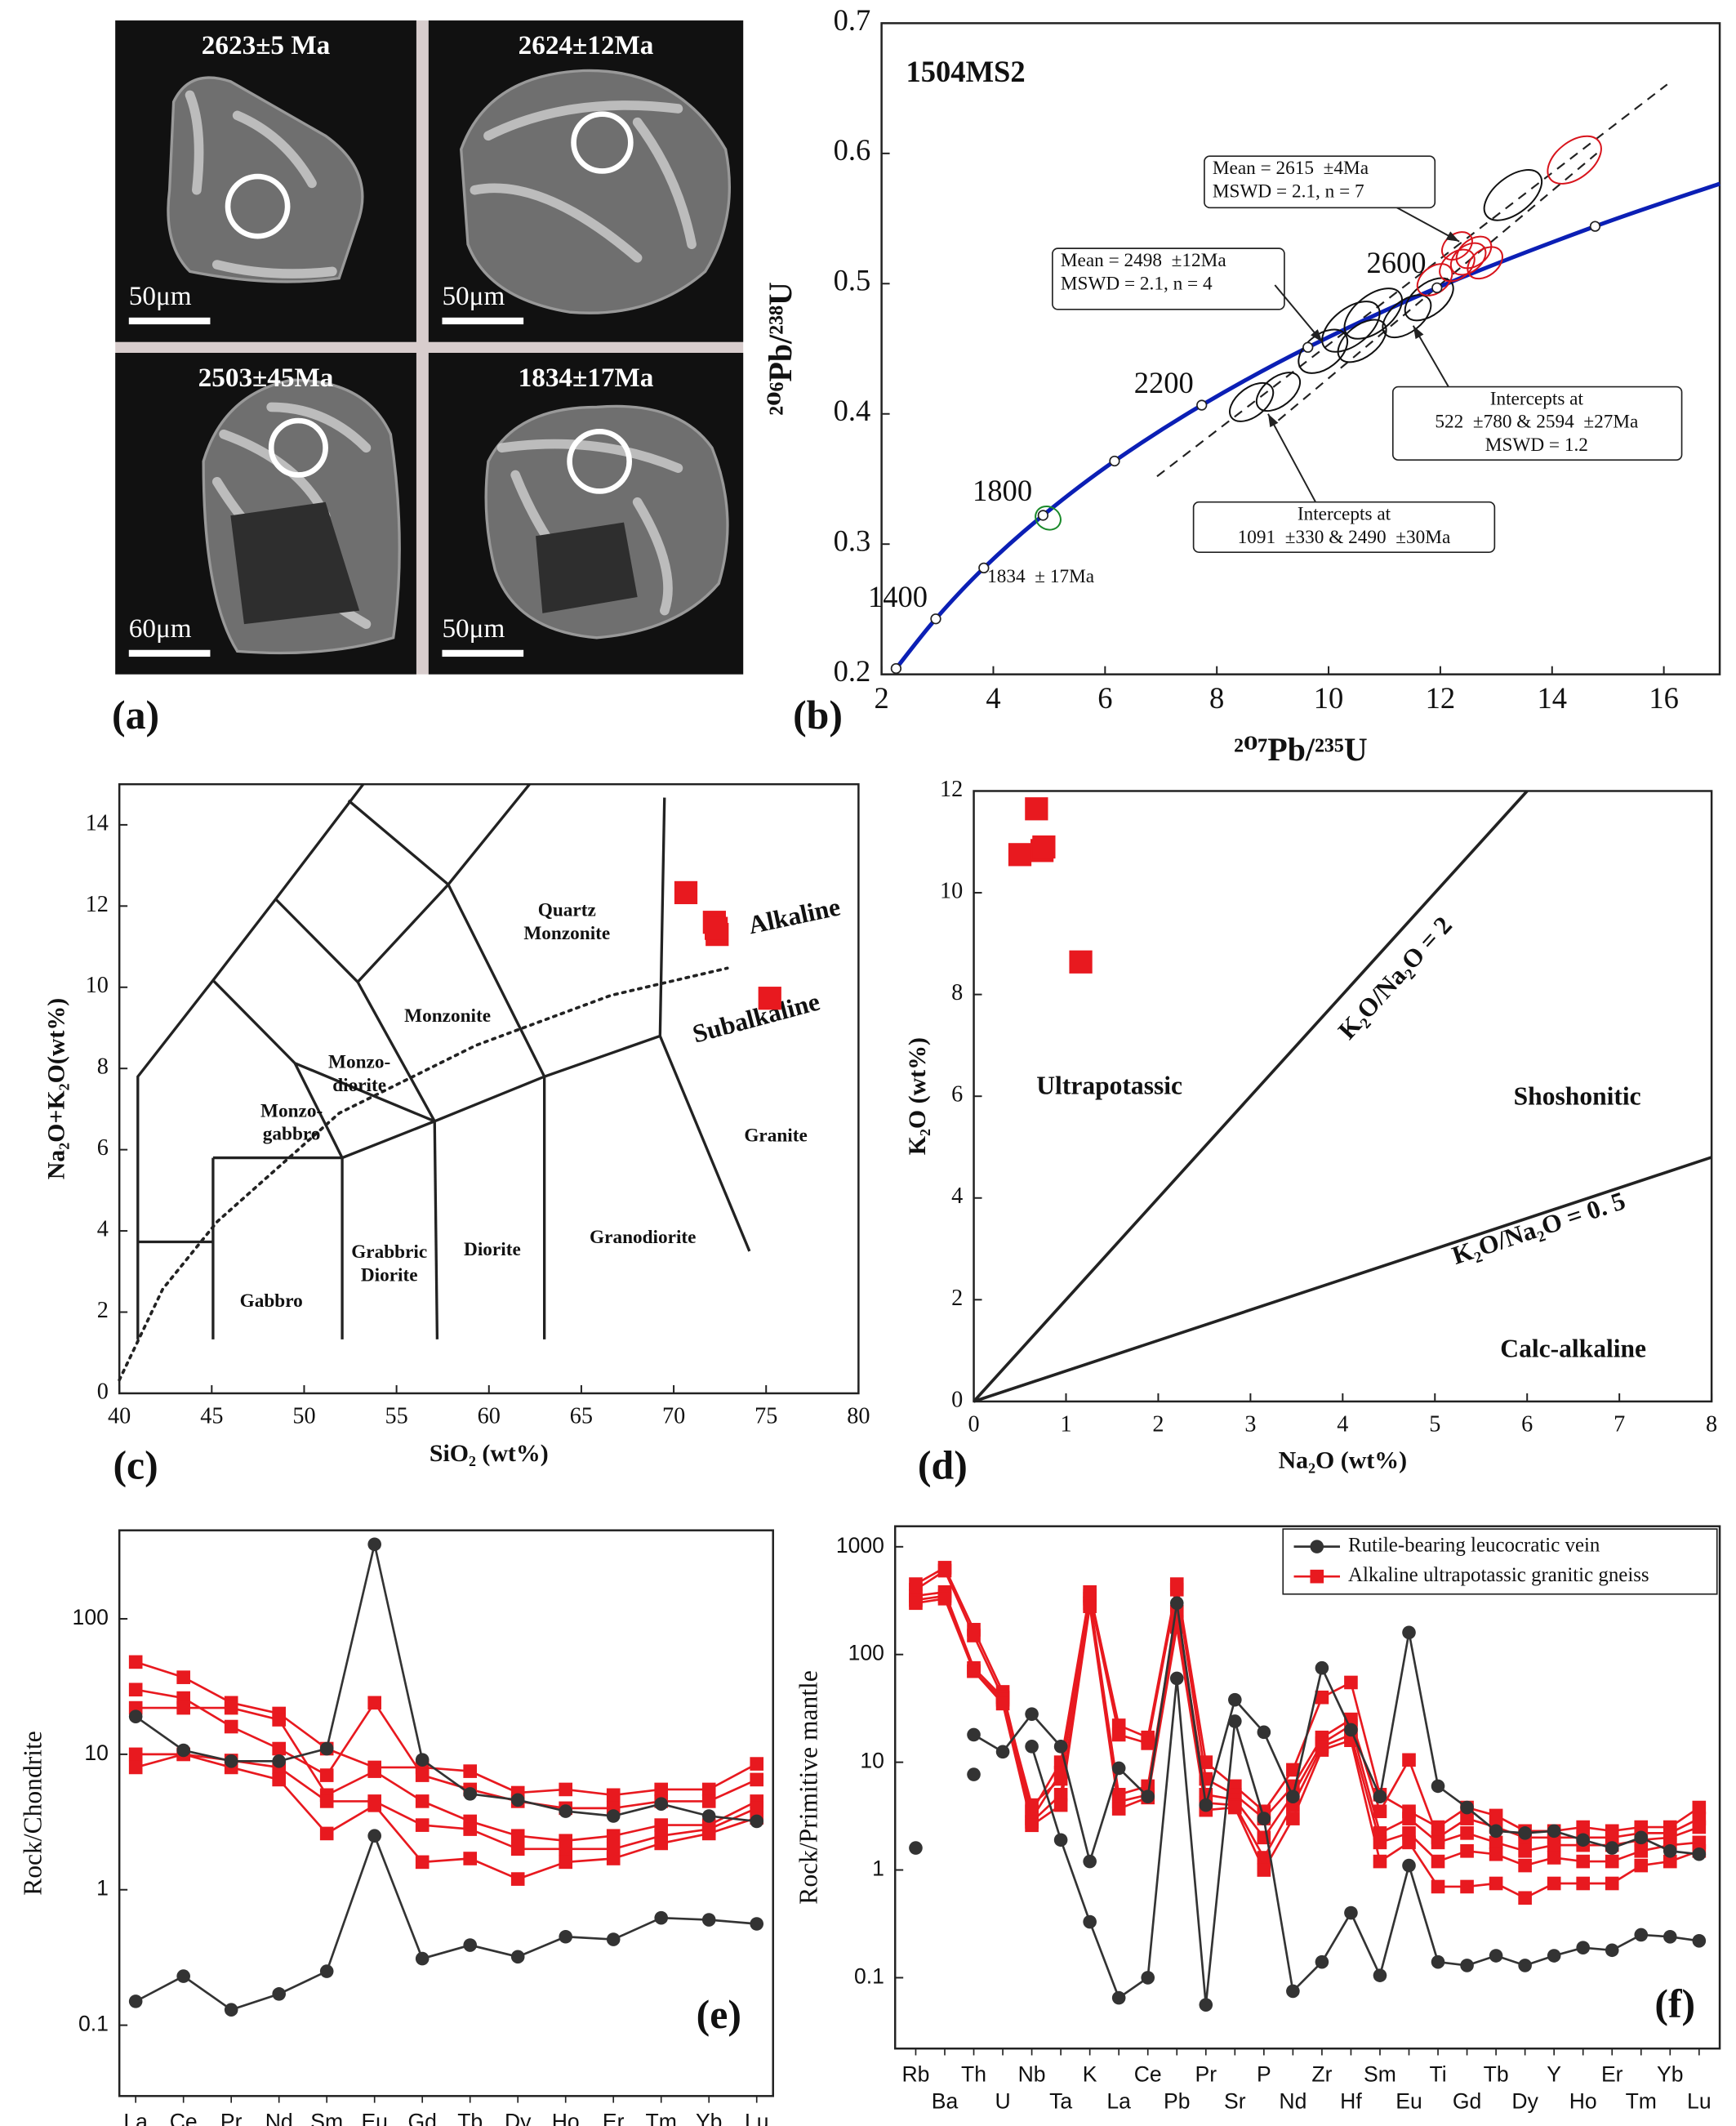  Describe the element at coordinates (1289, 192) in the screenshot. I see `annotation-text: MSWD = 2.1, n = 7` at that location.